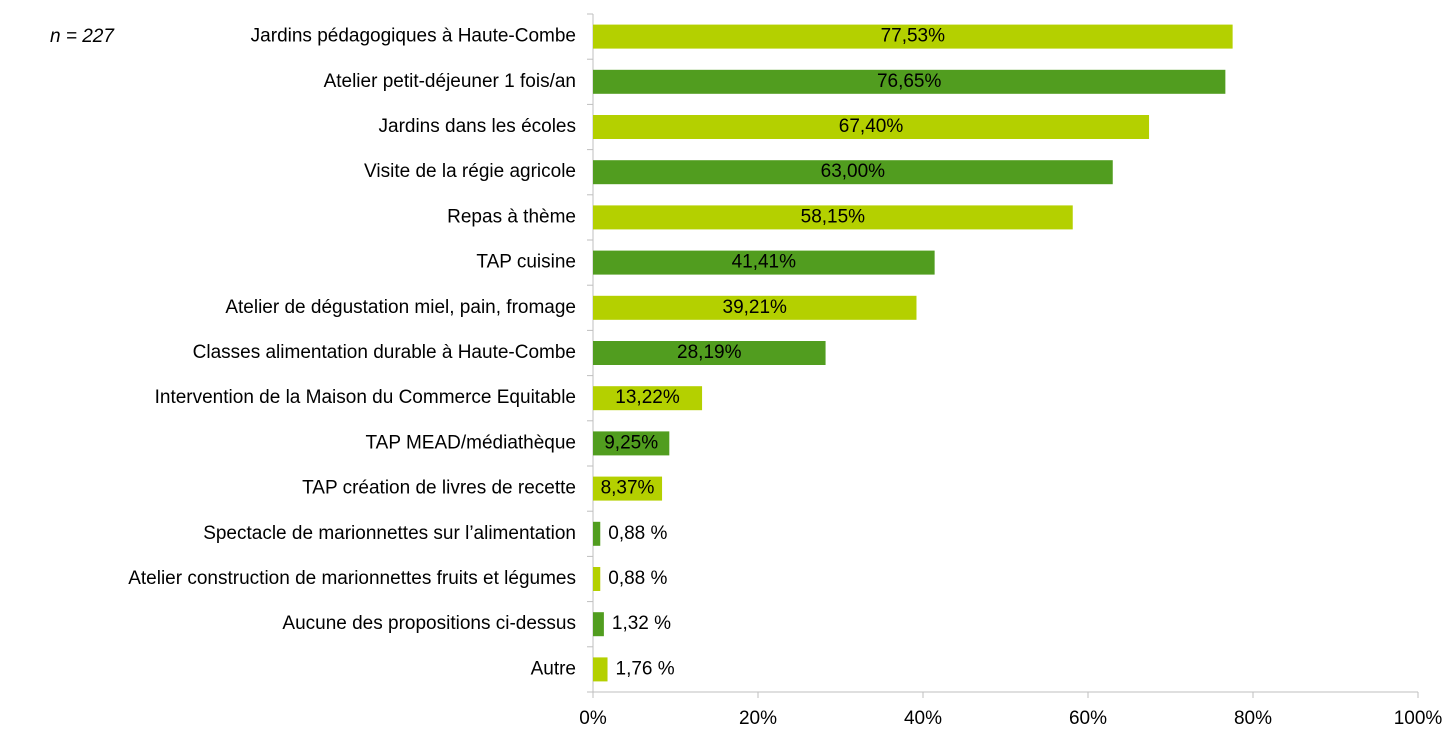 Image resolution: width=1449 pixels, height=731 pixels. What do you see at coordinates (758, 718) in the screenshot?
I see `x-tick-label: 20%` at bounding box center [758, 718].